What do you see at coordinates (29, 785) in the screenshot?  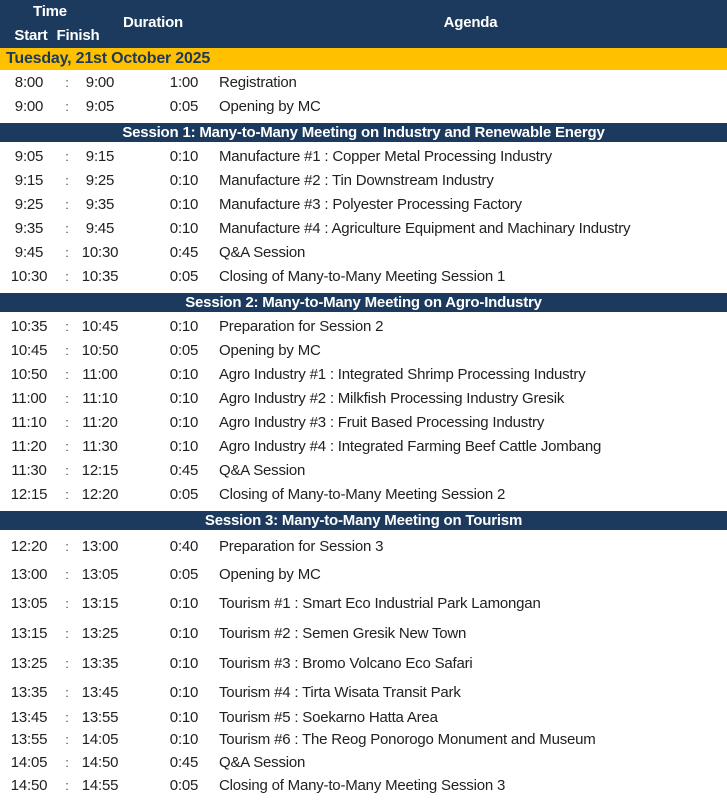 I see `start-time: 14:50` at bounding box center [29, 785].